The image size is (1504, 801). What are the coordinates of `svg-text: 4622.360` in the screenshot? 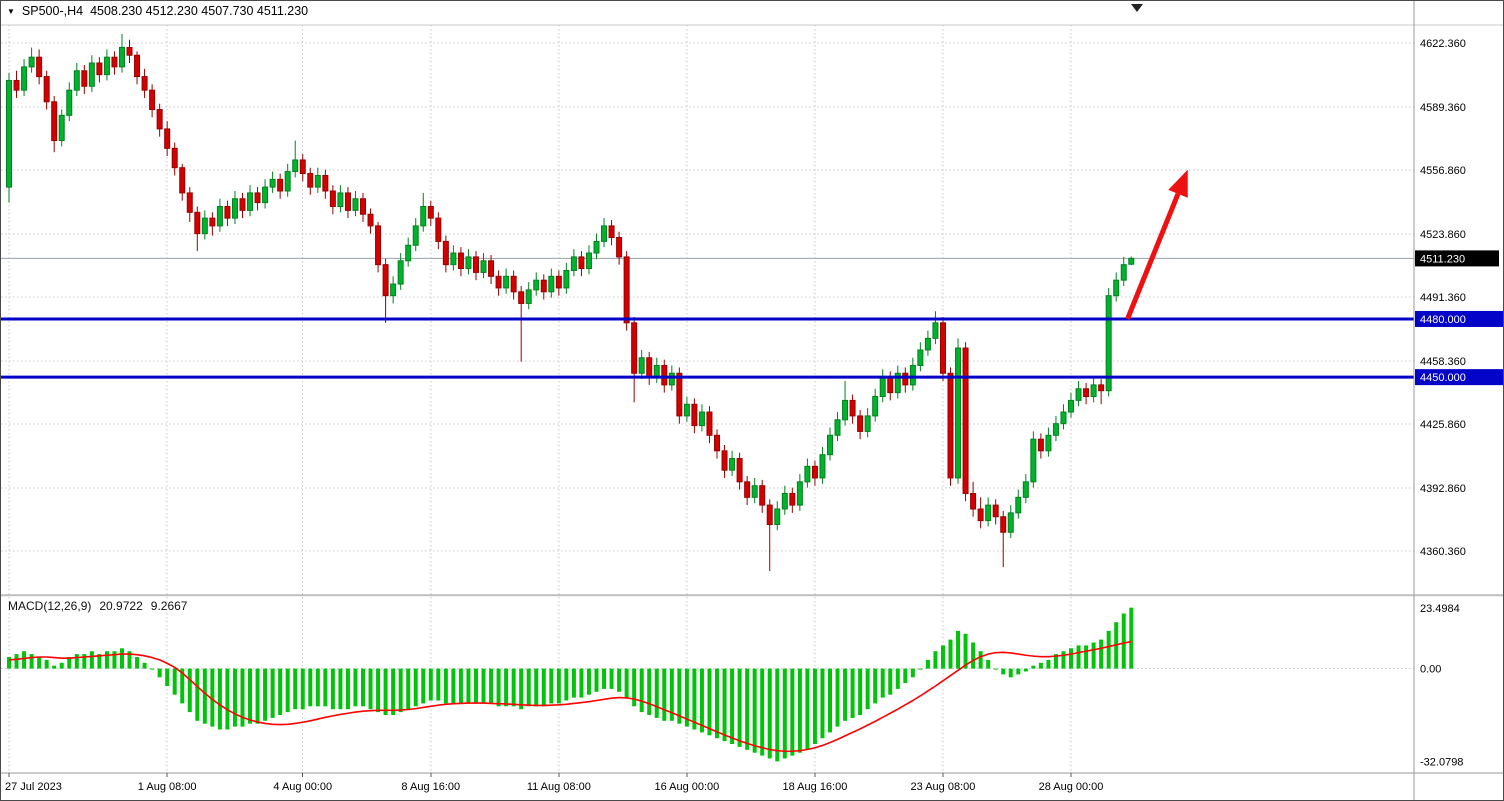 It's located at (1443, 44).